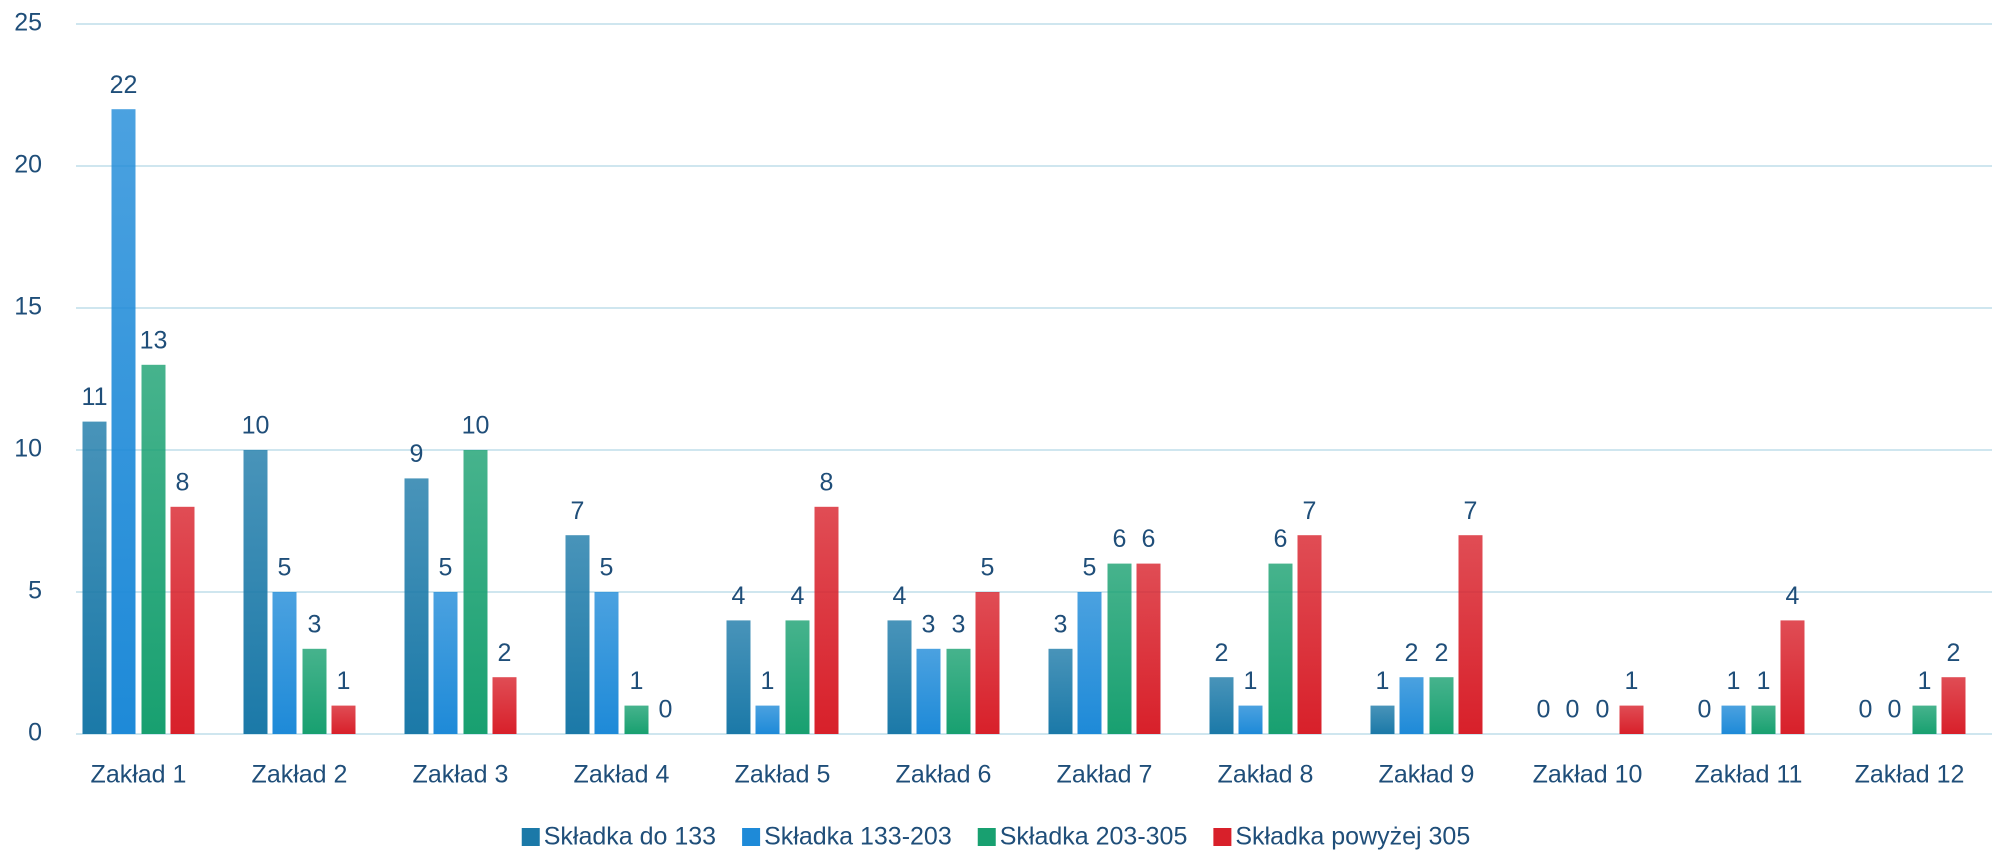 This screenshot has width=1992, height=853. Describe the element at coordinates (1749, 775) in the screenshot. I see `x-tick-label: Zakład 11` at that location.